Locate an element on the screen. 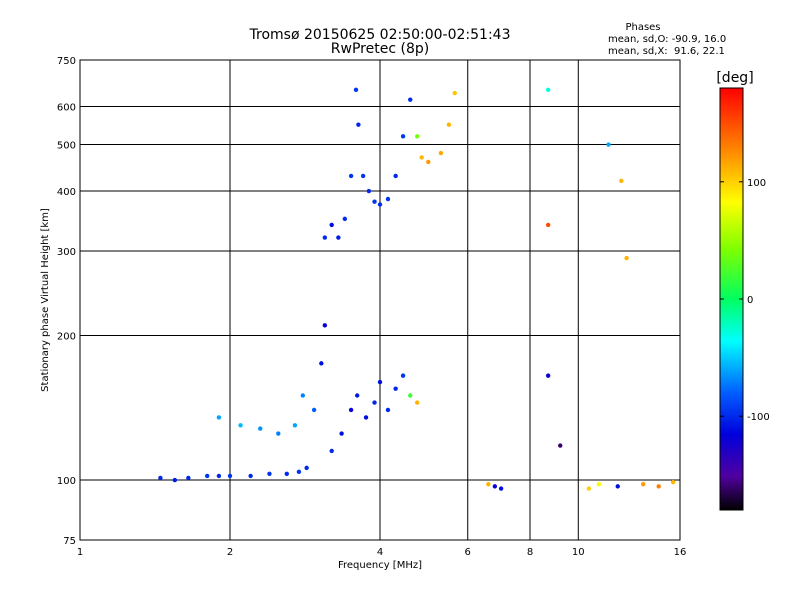 This screenshot has height=600, width=800. y-tick-label: 750 is located at coordinates (66, 61).